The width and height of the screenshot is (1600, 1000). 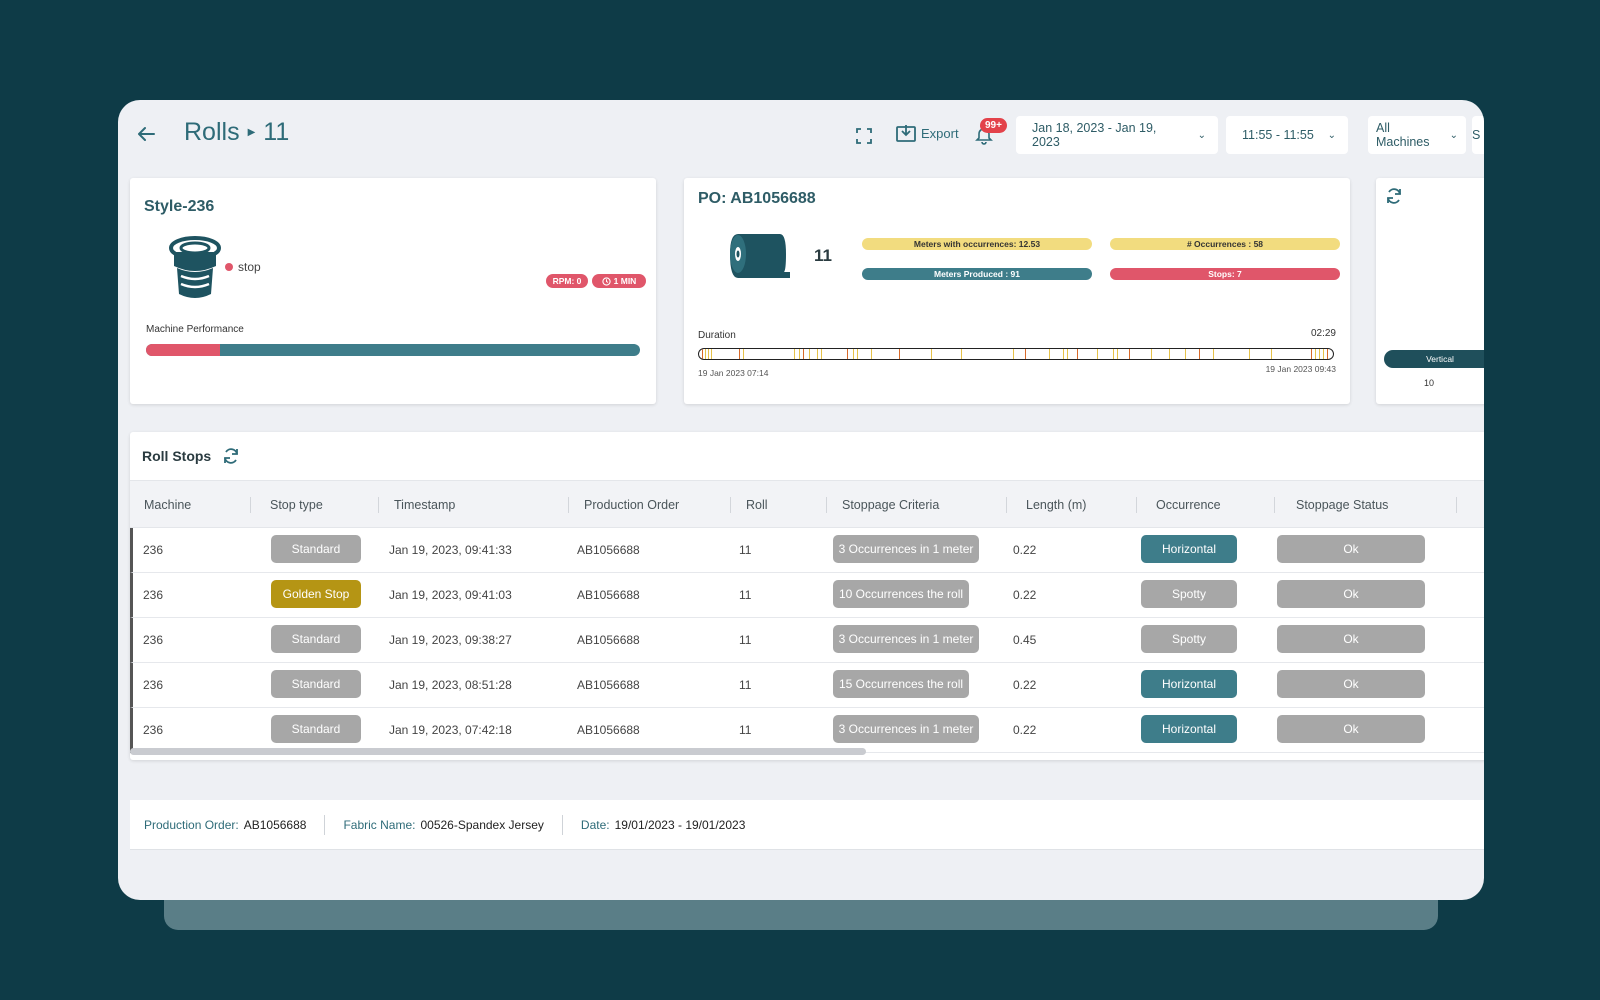 I want to click on occurrences-pill: # Occurrences : 58, so click(x=1225, y=244).